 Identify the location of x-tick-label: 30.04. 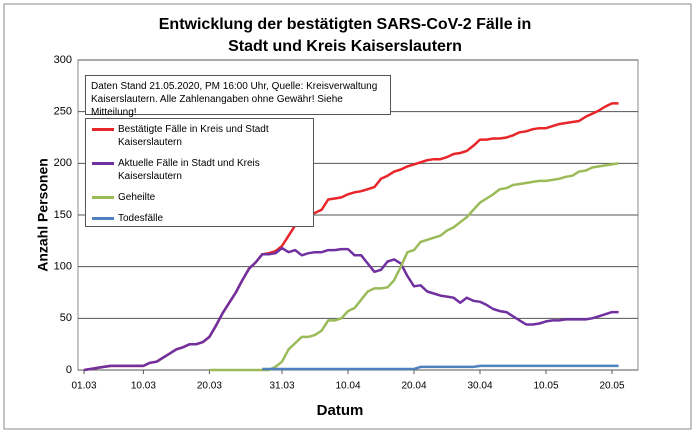
(479, 386).